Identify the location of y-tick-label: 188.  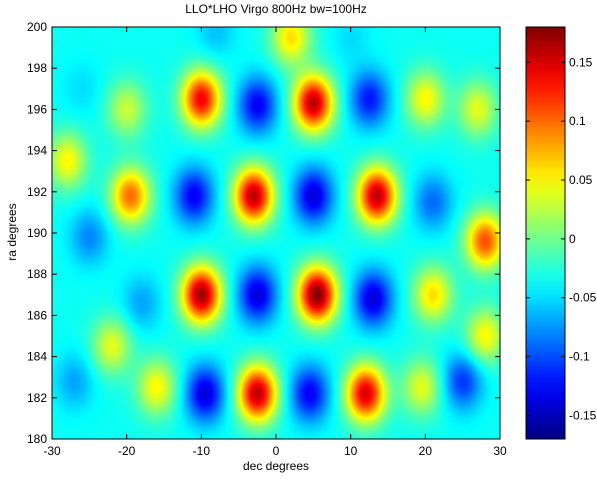
(37, 274).